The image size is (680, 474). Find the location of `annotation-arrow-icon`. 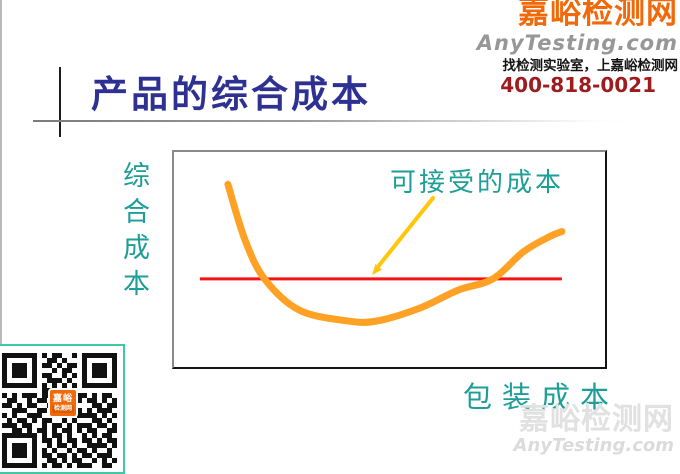

annotation-arrow-icon is located at coordinates (403, 235).